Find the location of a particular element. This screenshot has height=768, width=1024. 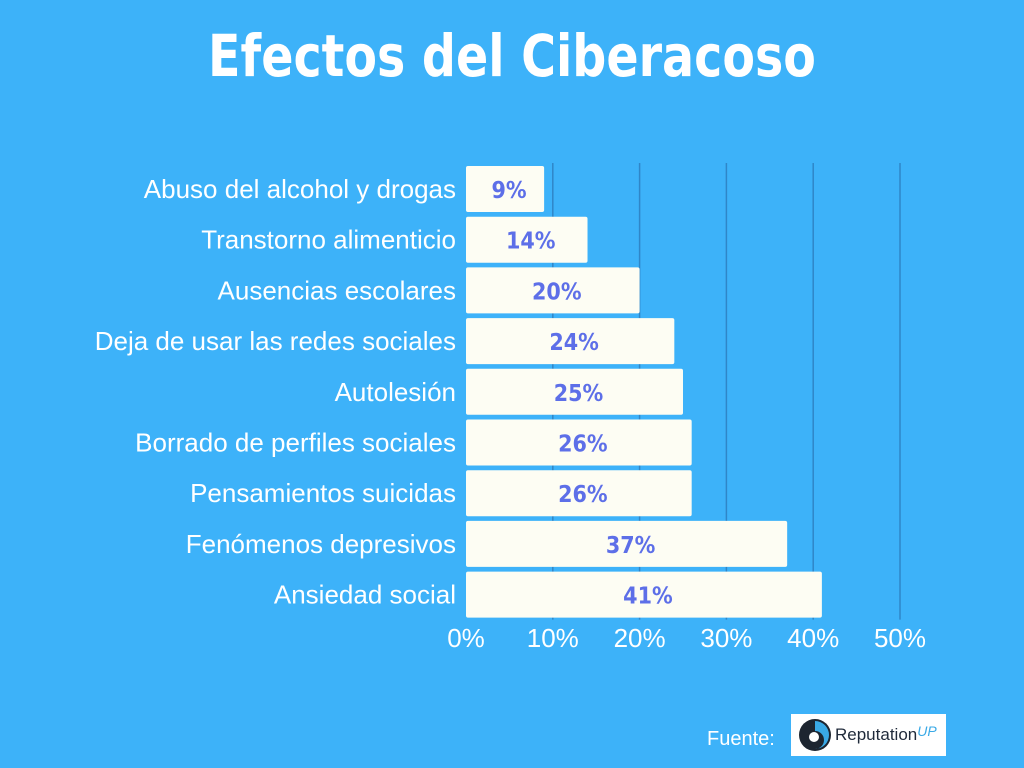

value-label: 25% is located at coordinates (579, 394).